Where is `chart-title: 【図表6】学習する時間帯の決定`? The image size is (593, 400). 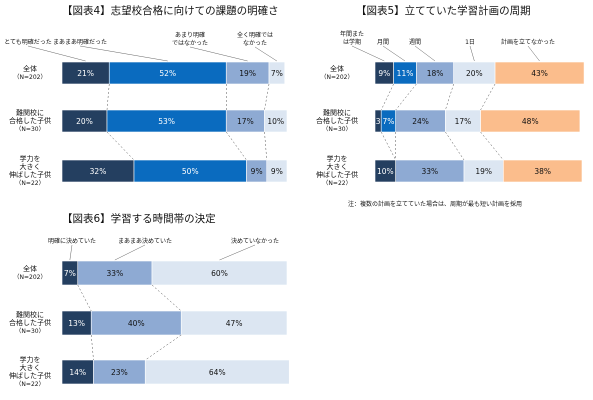
chart-title: 【図表6】学習する時間帯の決定 is located at coordinates (139, 218).